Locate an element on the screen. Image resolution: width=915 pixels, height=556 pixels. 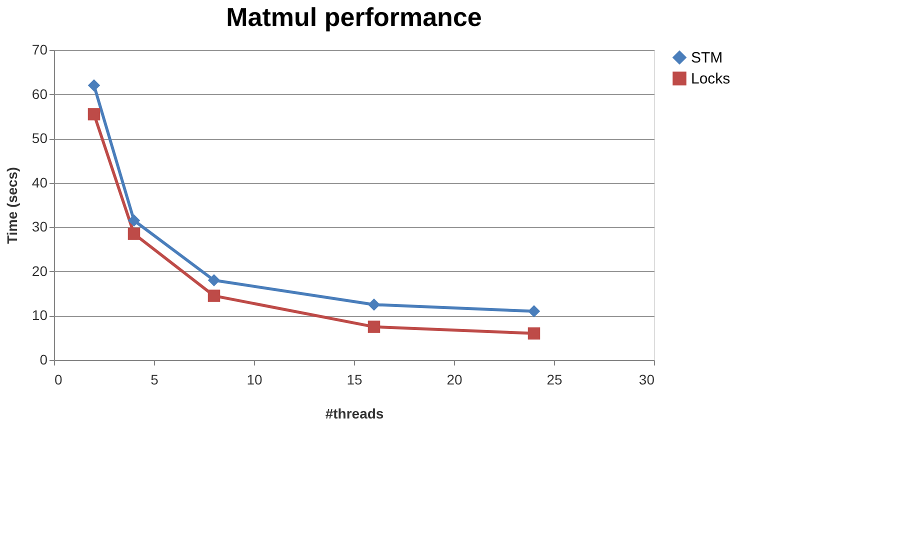
y-tick-label: 30 is located at coordinates (40, 226).